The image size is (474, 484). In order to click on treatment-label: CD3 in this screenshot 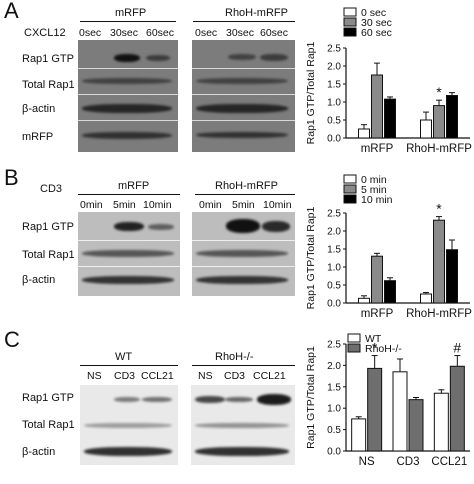, I will do `click(51, 189)`.